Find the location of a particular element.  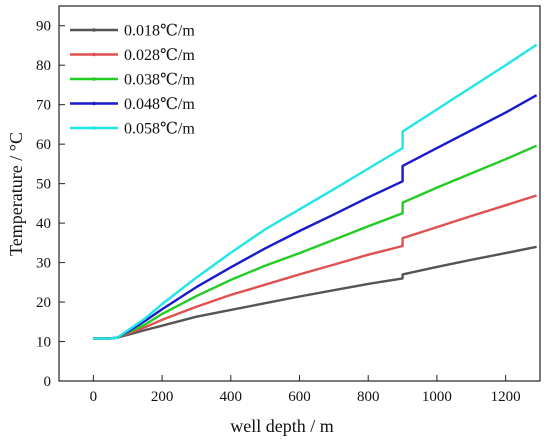

legend-item-3: 0.038℃/m is located at coordinates (132, 80).